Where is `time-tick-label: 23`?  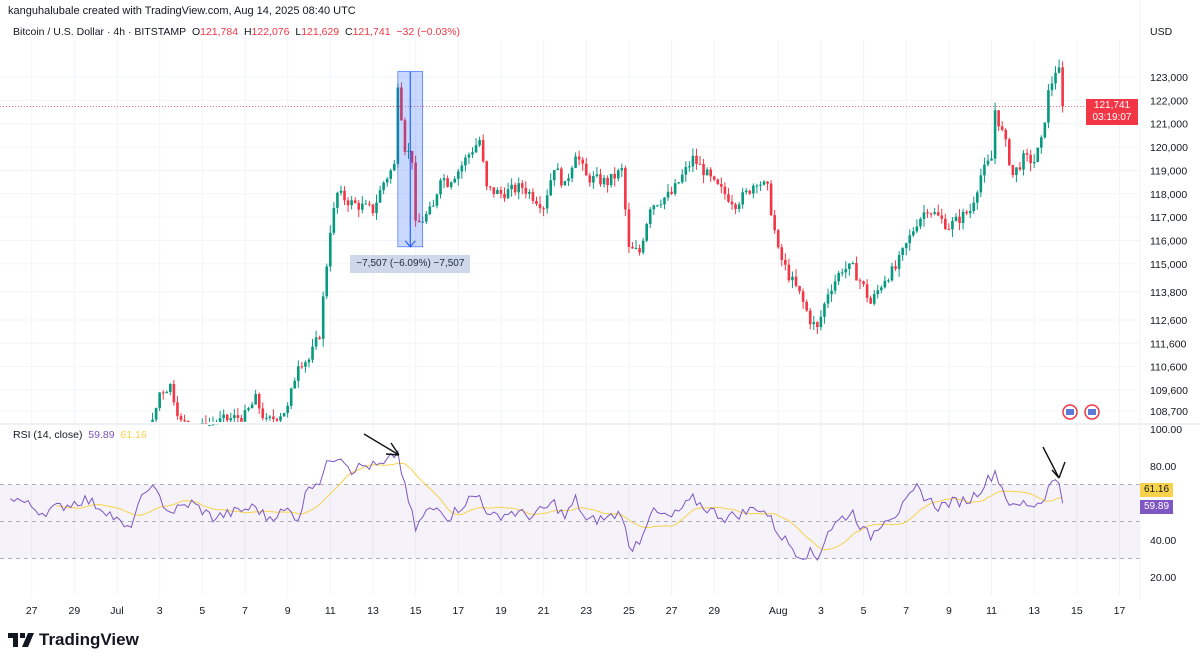
time-tick-label: 23 is located at coordinates (586, 611).